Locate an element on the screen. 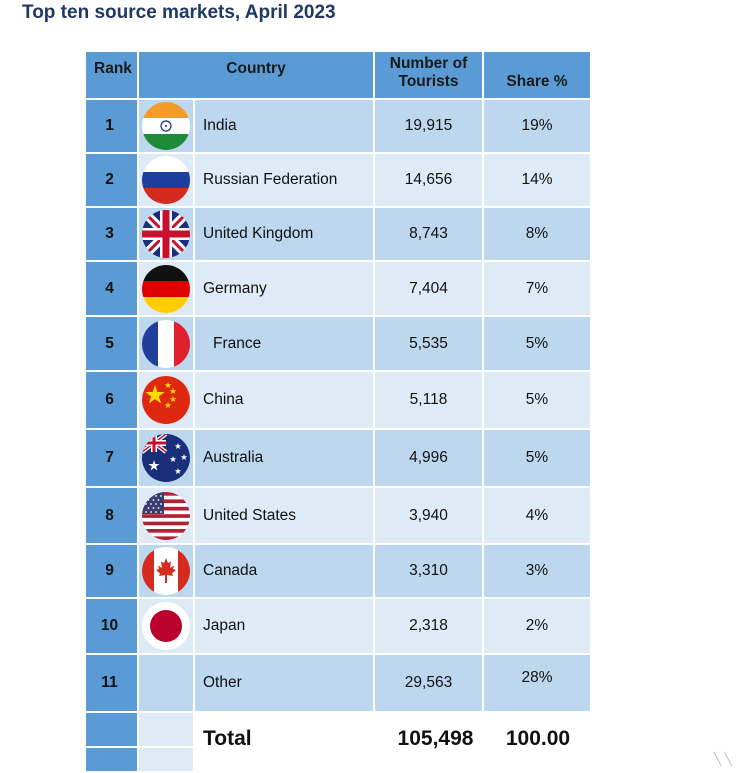  tourists-value: 5,118 is located at coordinates (429, 401).